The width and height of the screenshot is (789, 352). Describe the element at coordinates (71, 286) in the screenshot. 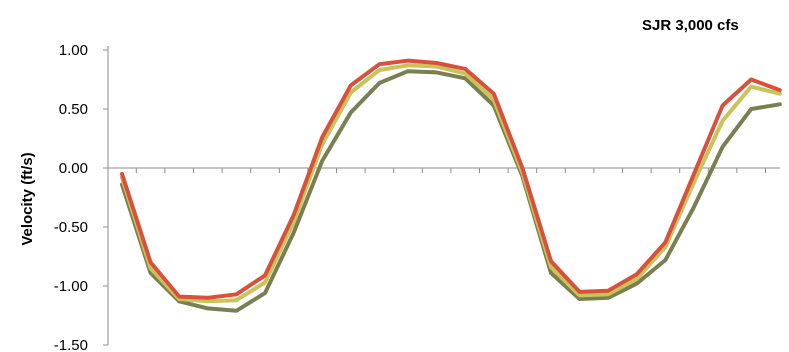

I see `y-tick-label: -1.00` at that location.